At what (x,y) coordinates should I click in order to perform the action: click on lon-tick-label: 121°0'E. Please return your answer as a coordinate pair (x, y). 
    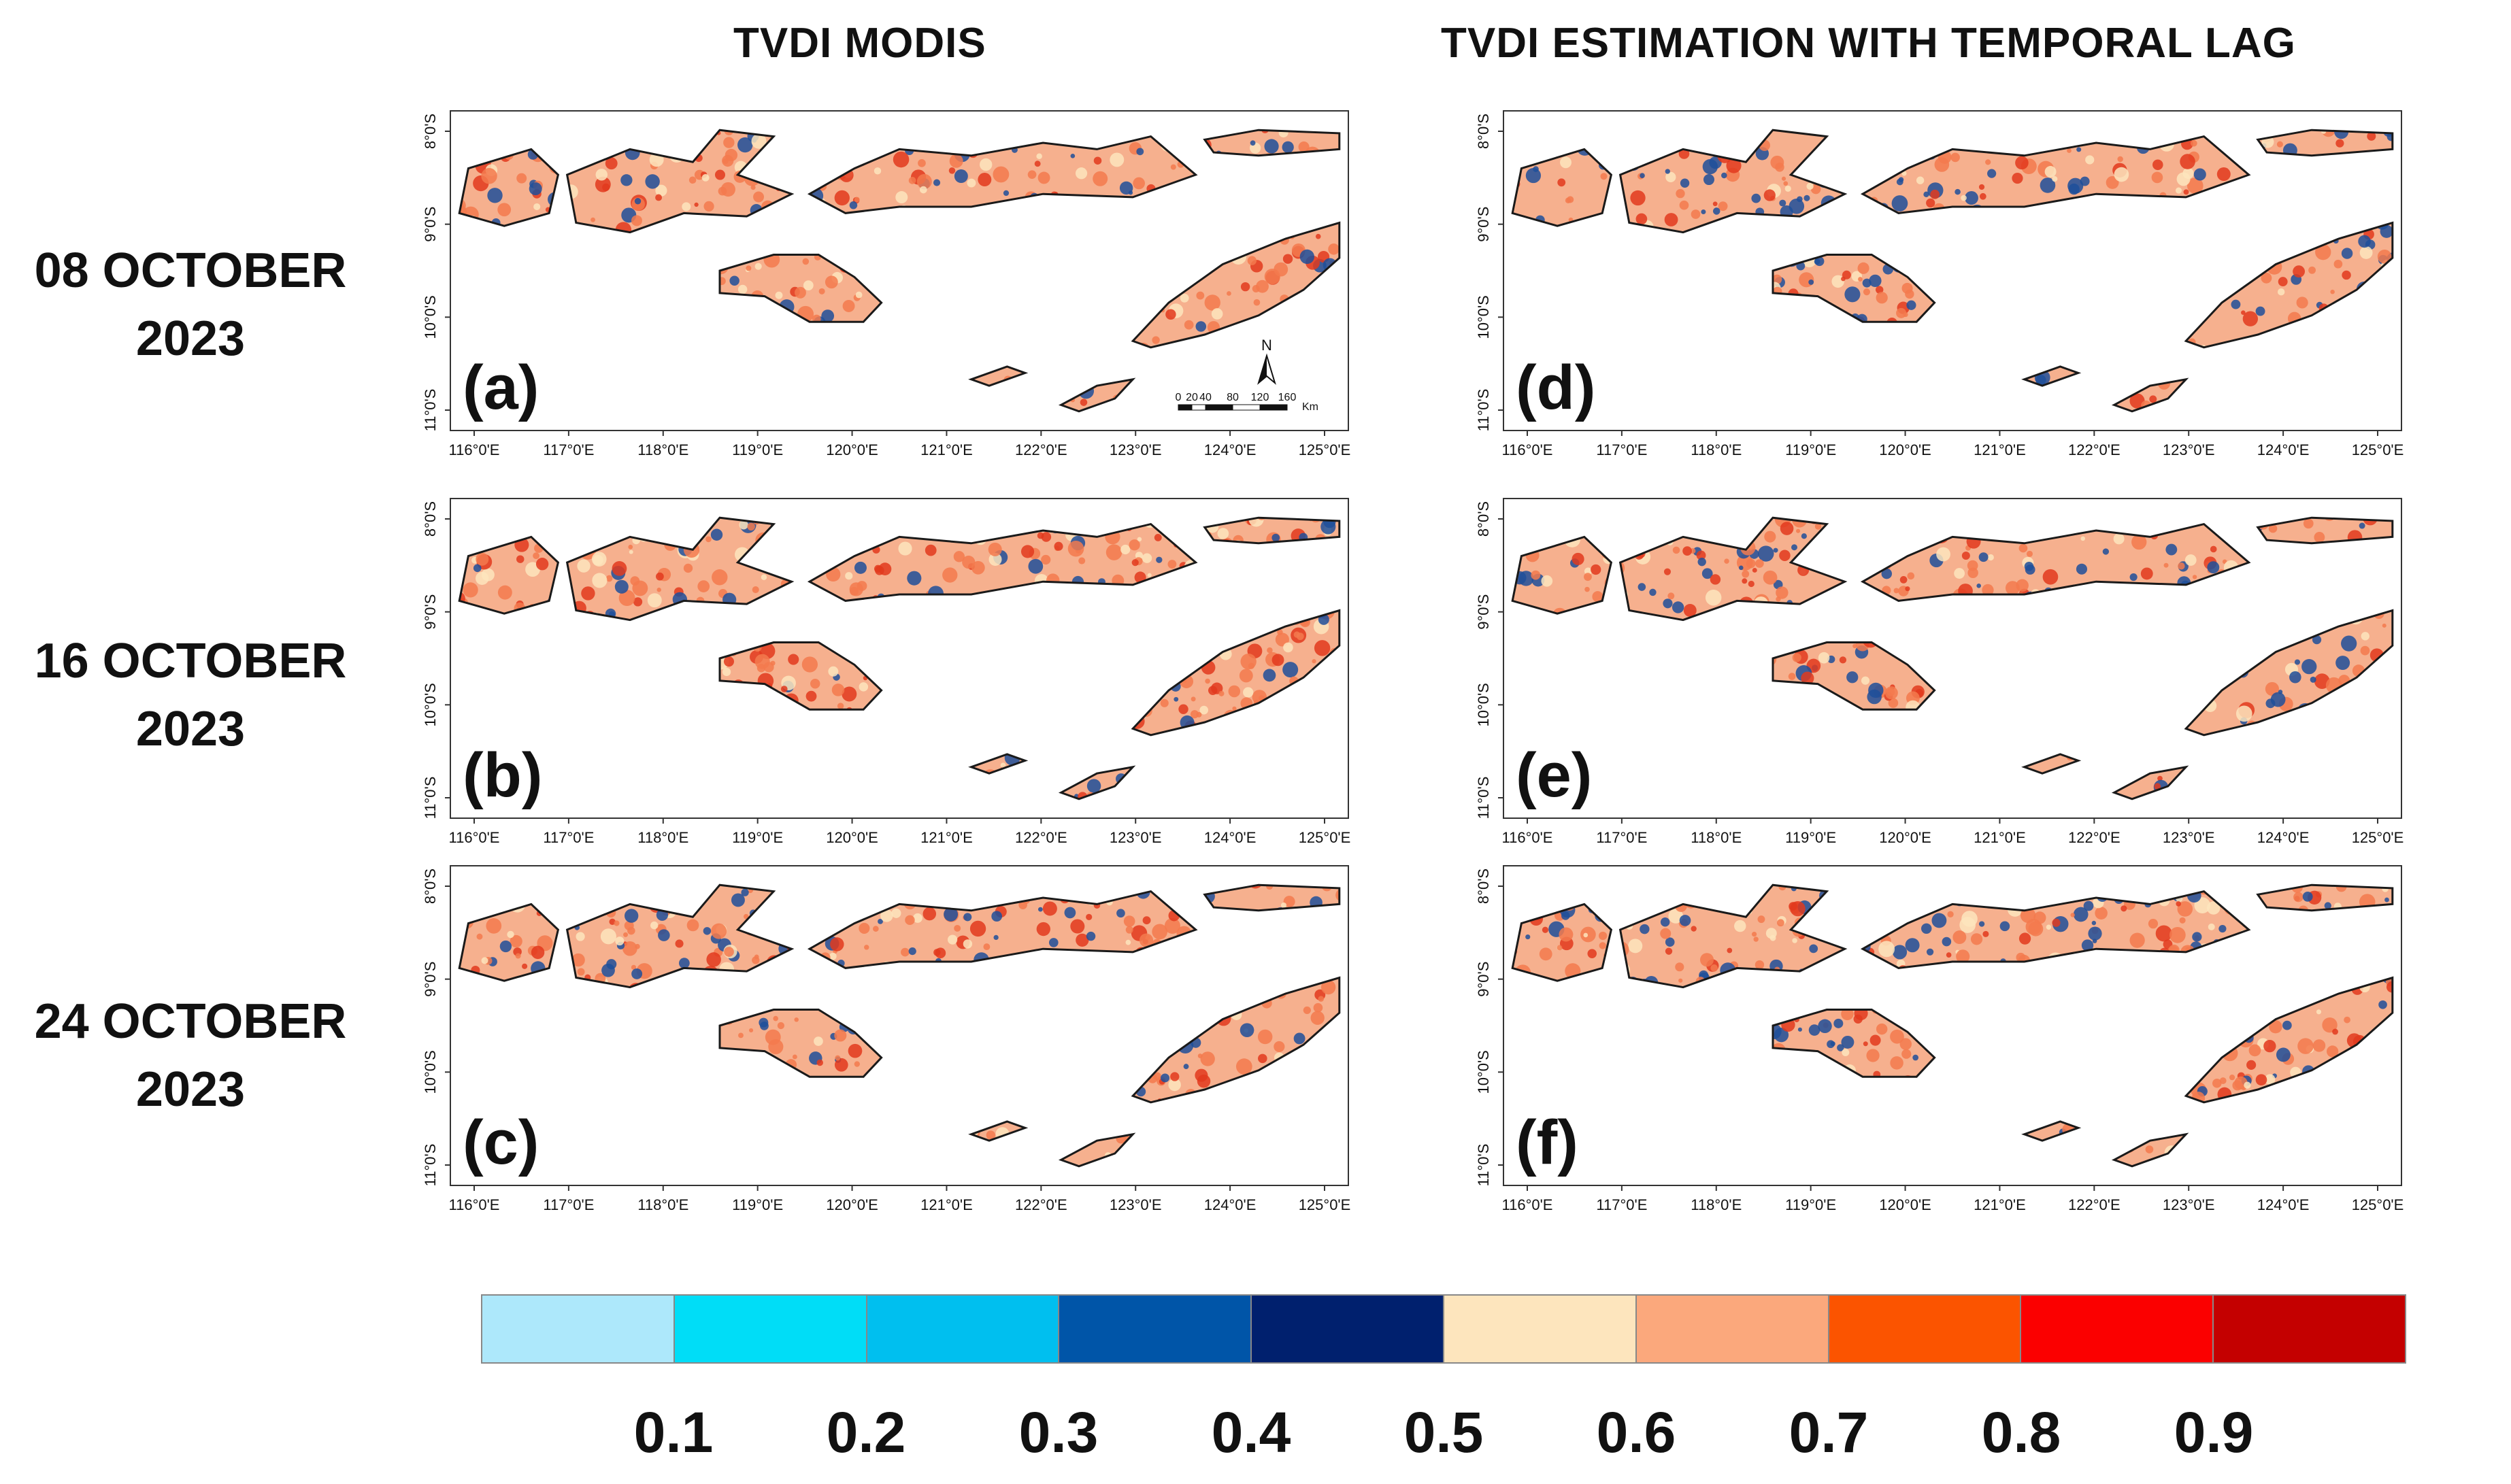
    Looking at the image, I should click on (946, 449).